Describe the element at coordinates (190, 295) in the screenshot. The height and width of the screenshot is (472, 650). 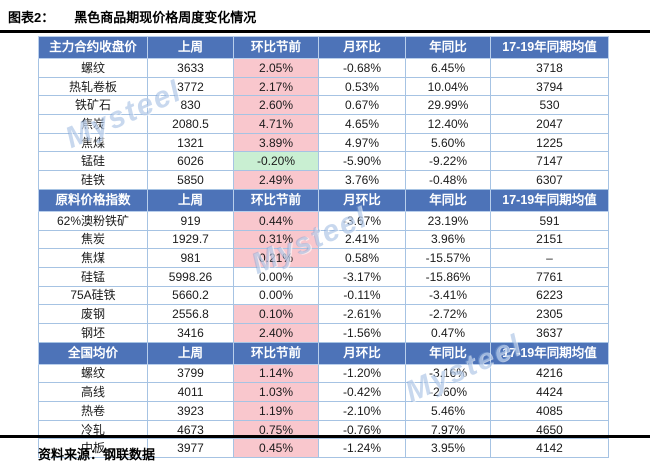
I see `value-cell: 5660.2` at that location.